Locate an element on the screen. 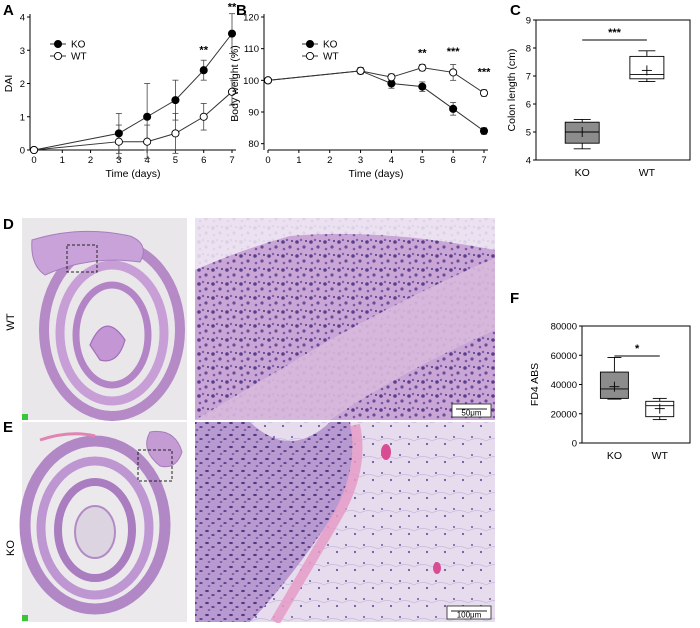  wt-zoom-lumen is located at coordinates (345, 244).